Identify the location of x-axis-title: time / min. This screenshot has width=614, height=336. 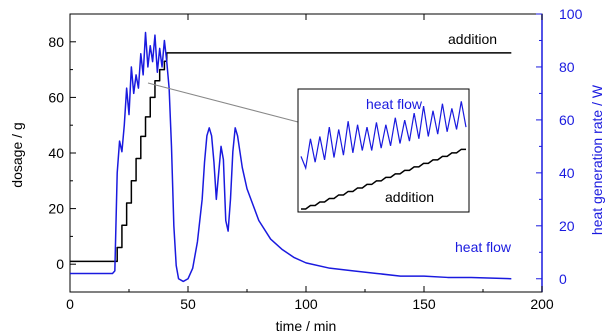
(306, 326).